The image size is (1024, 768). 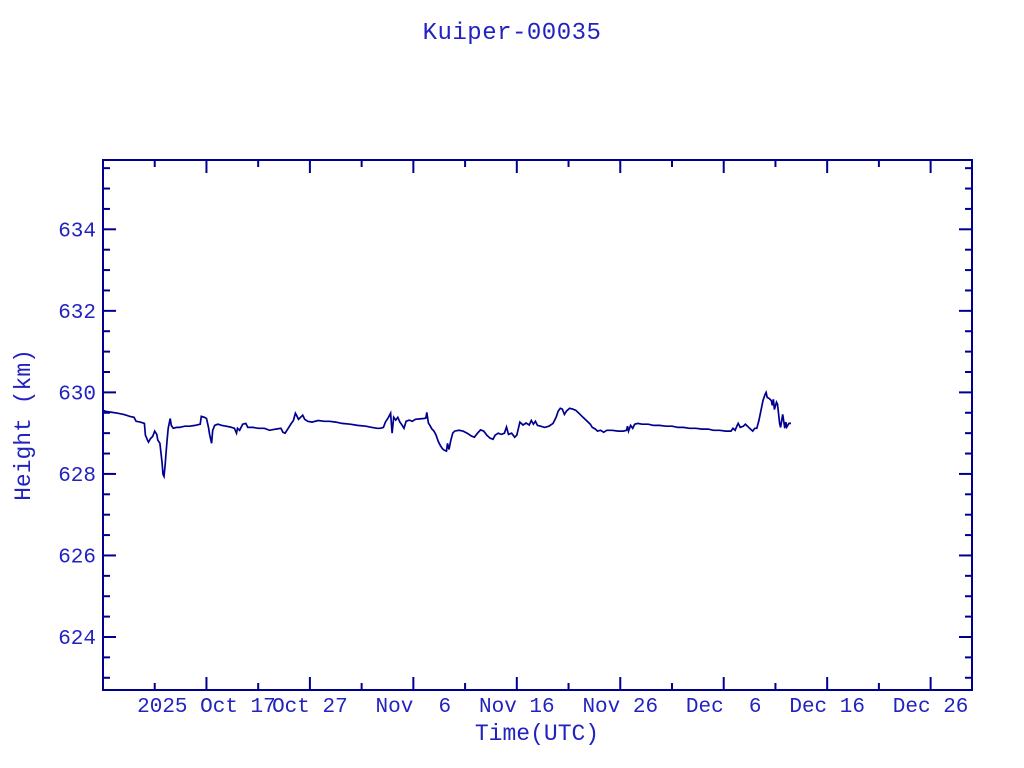 I want to click on x-tick-label: 2025 Oct 17, so click(x=206, y=707).